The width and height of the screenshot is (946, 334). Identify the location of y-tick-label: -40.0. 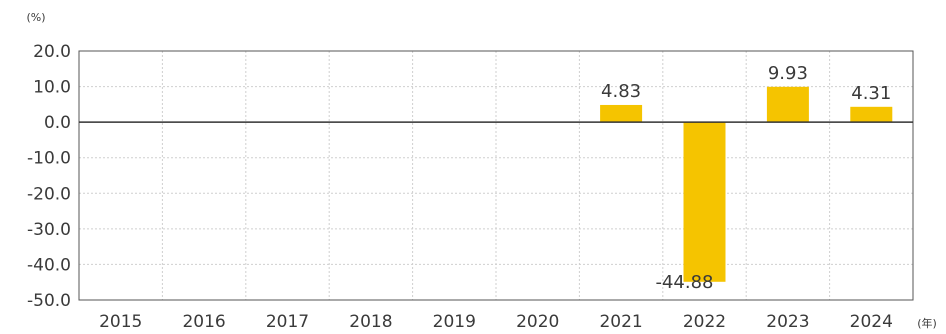
(49, 265).